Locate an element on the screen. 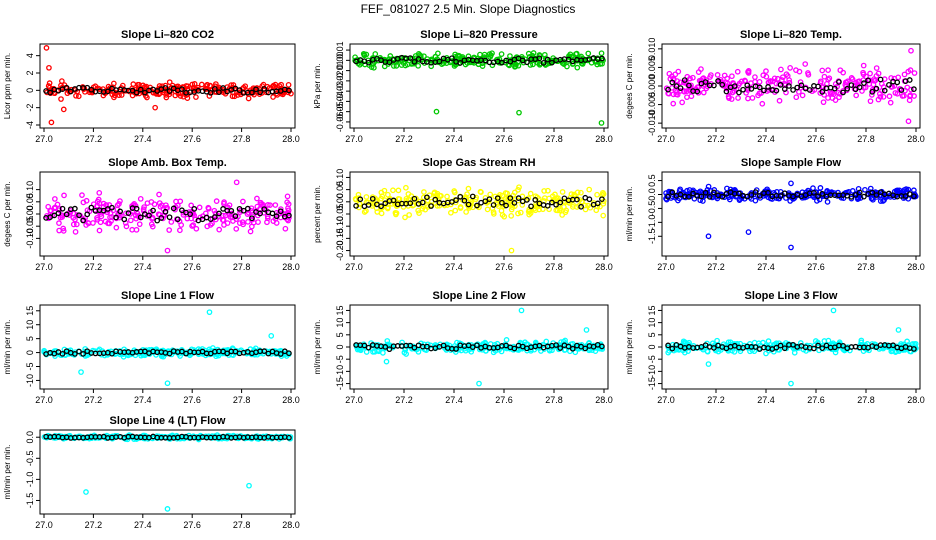  y-tick-label: -0.02 is located at coordinates (340, 81).